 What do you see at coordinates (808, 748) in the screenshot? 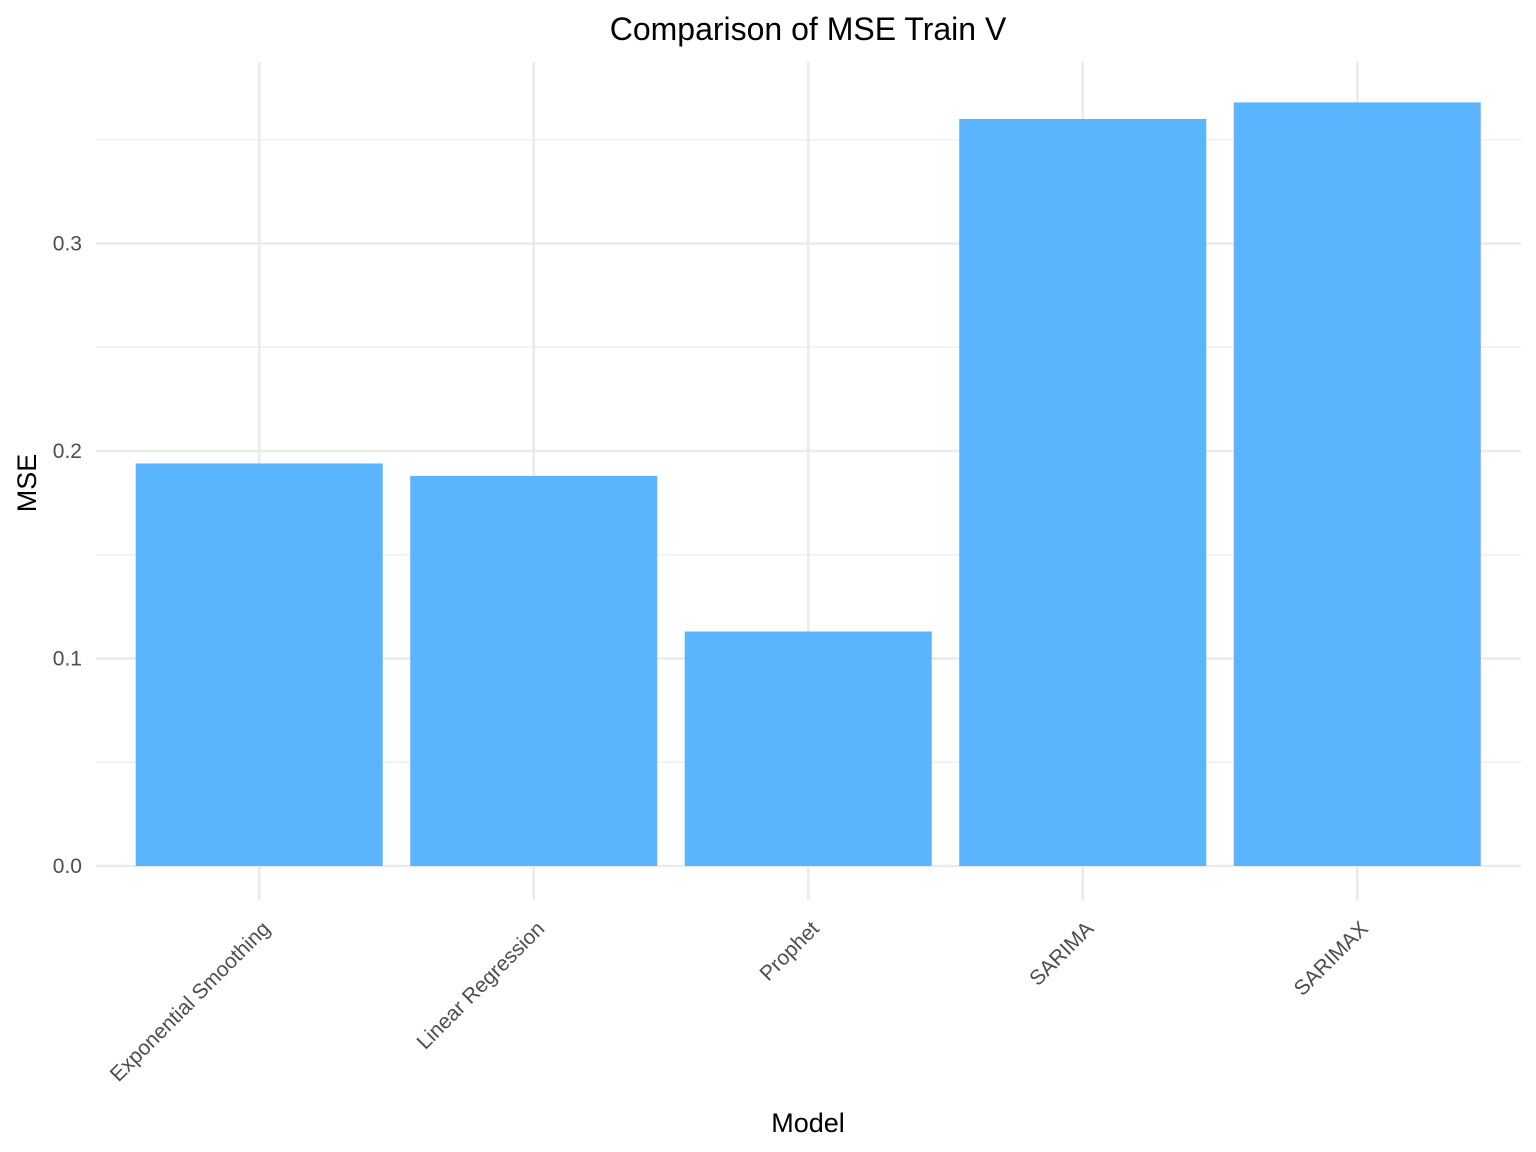
I see `bar-prophet` at bounding box center [808, 748].